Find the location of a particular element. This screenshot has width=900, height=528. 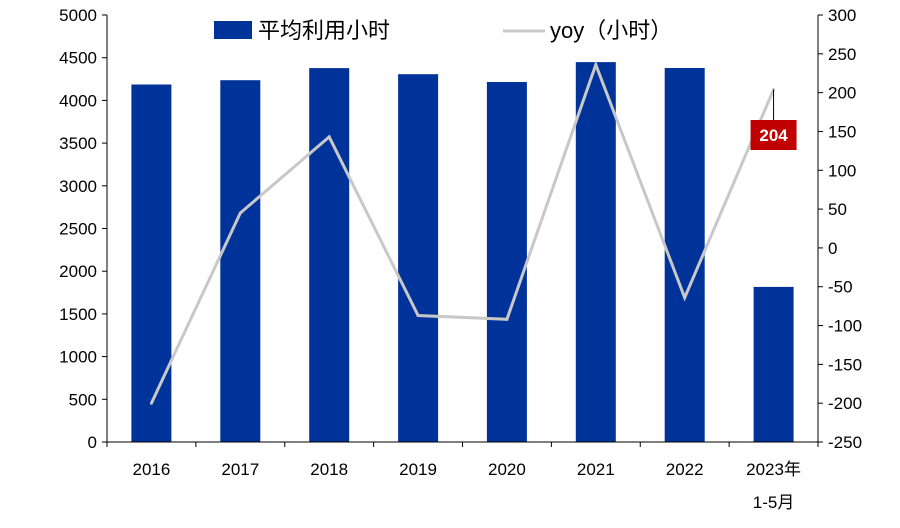

legend-bar-swatch is located at coordinates (233, 30).